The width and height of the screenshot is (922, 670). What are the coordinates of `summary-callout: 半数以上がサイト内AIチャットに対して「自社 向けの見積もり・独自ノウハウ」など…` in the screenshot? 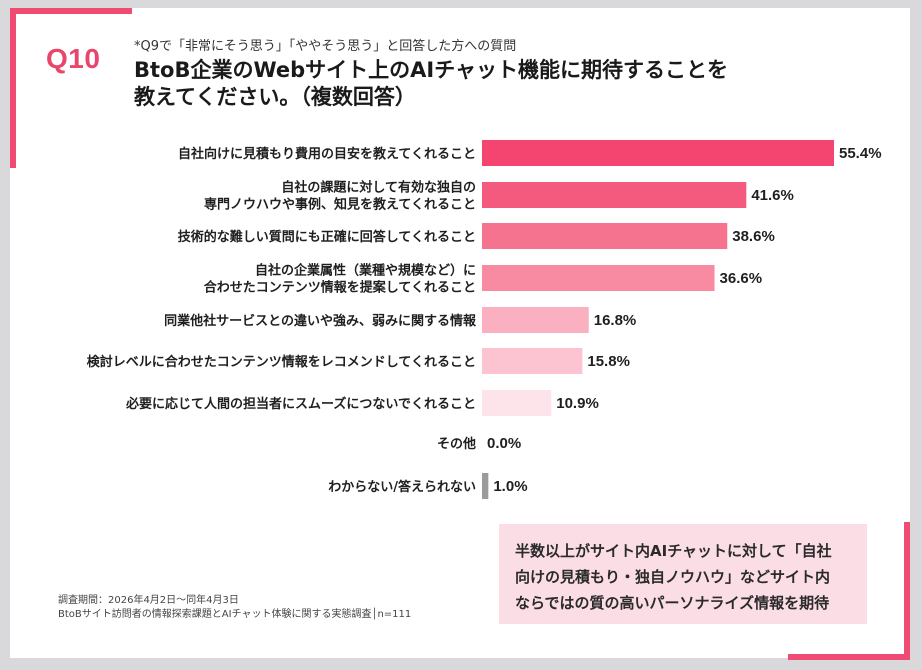 It's located at (683, 574).